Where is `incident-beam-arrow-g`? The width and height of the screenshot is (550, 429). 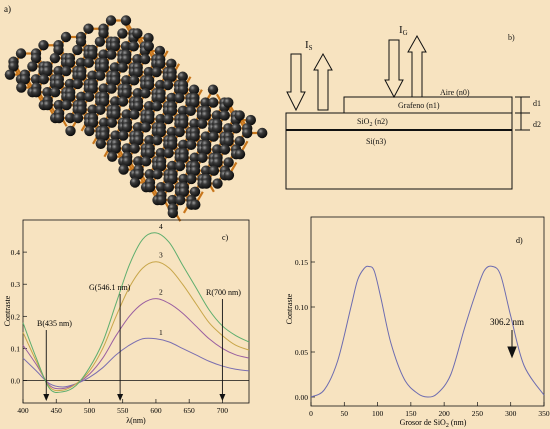 incident-beam-arrow-g is located at coordinates (394, 69).